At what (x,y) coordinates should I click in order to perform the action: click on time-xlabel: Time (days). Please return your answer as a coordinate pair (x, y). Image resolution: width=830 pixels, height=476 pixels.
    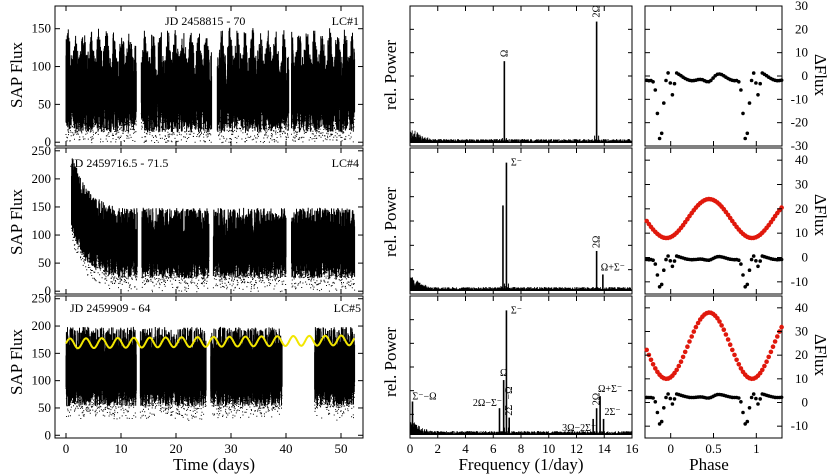
    Looking at the image, I should click on (214, 464).